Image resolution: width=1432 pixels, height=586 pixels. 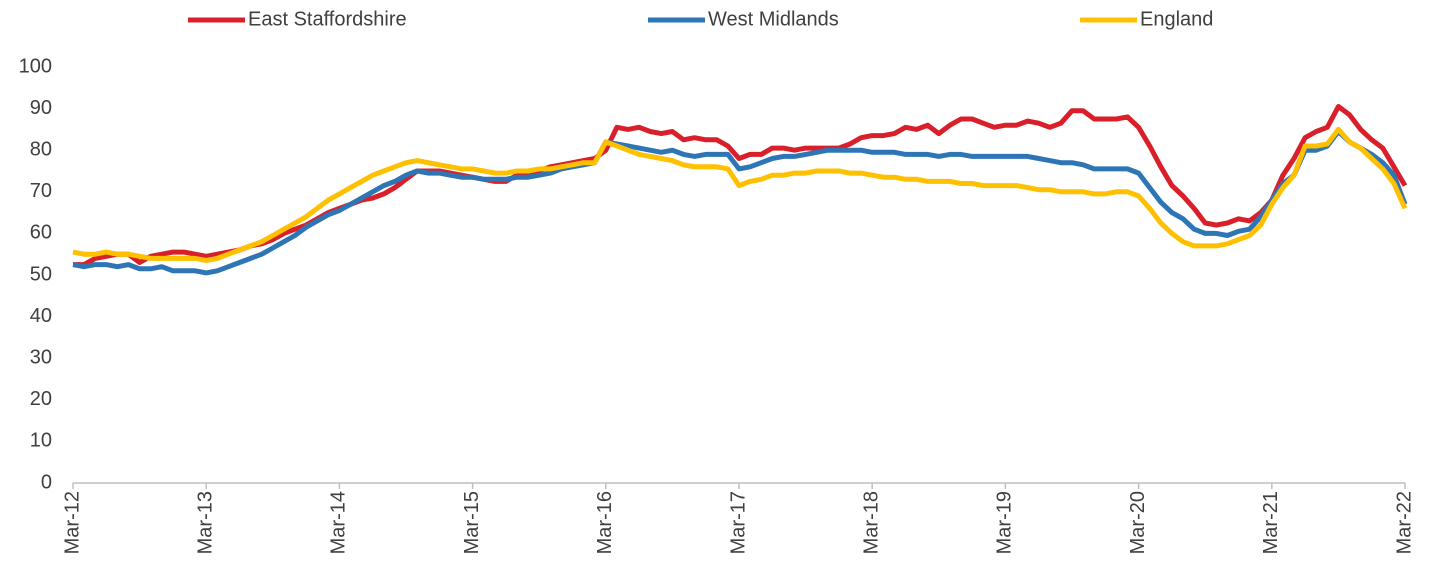 What do you see at coordinates (41, 108) in the screenshot?
I see `y-tick-label: 90` at bounding box center [41, 108].